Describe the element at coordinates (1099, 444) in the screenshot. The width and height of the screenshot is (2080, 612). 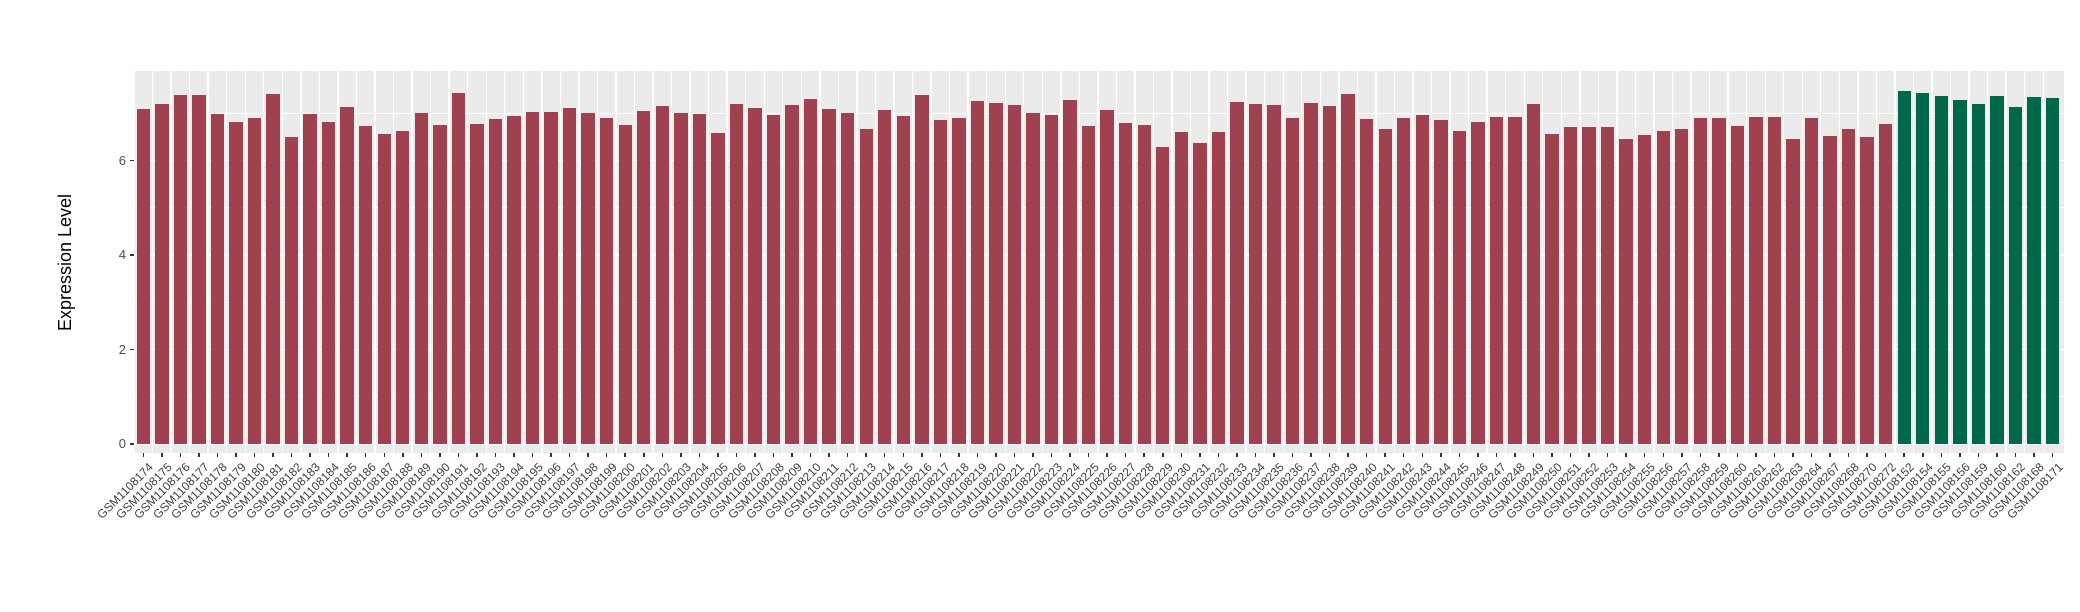
I see `h-gridline-major` at that location.